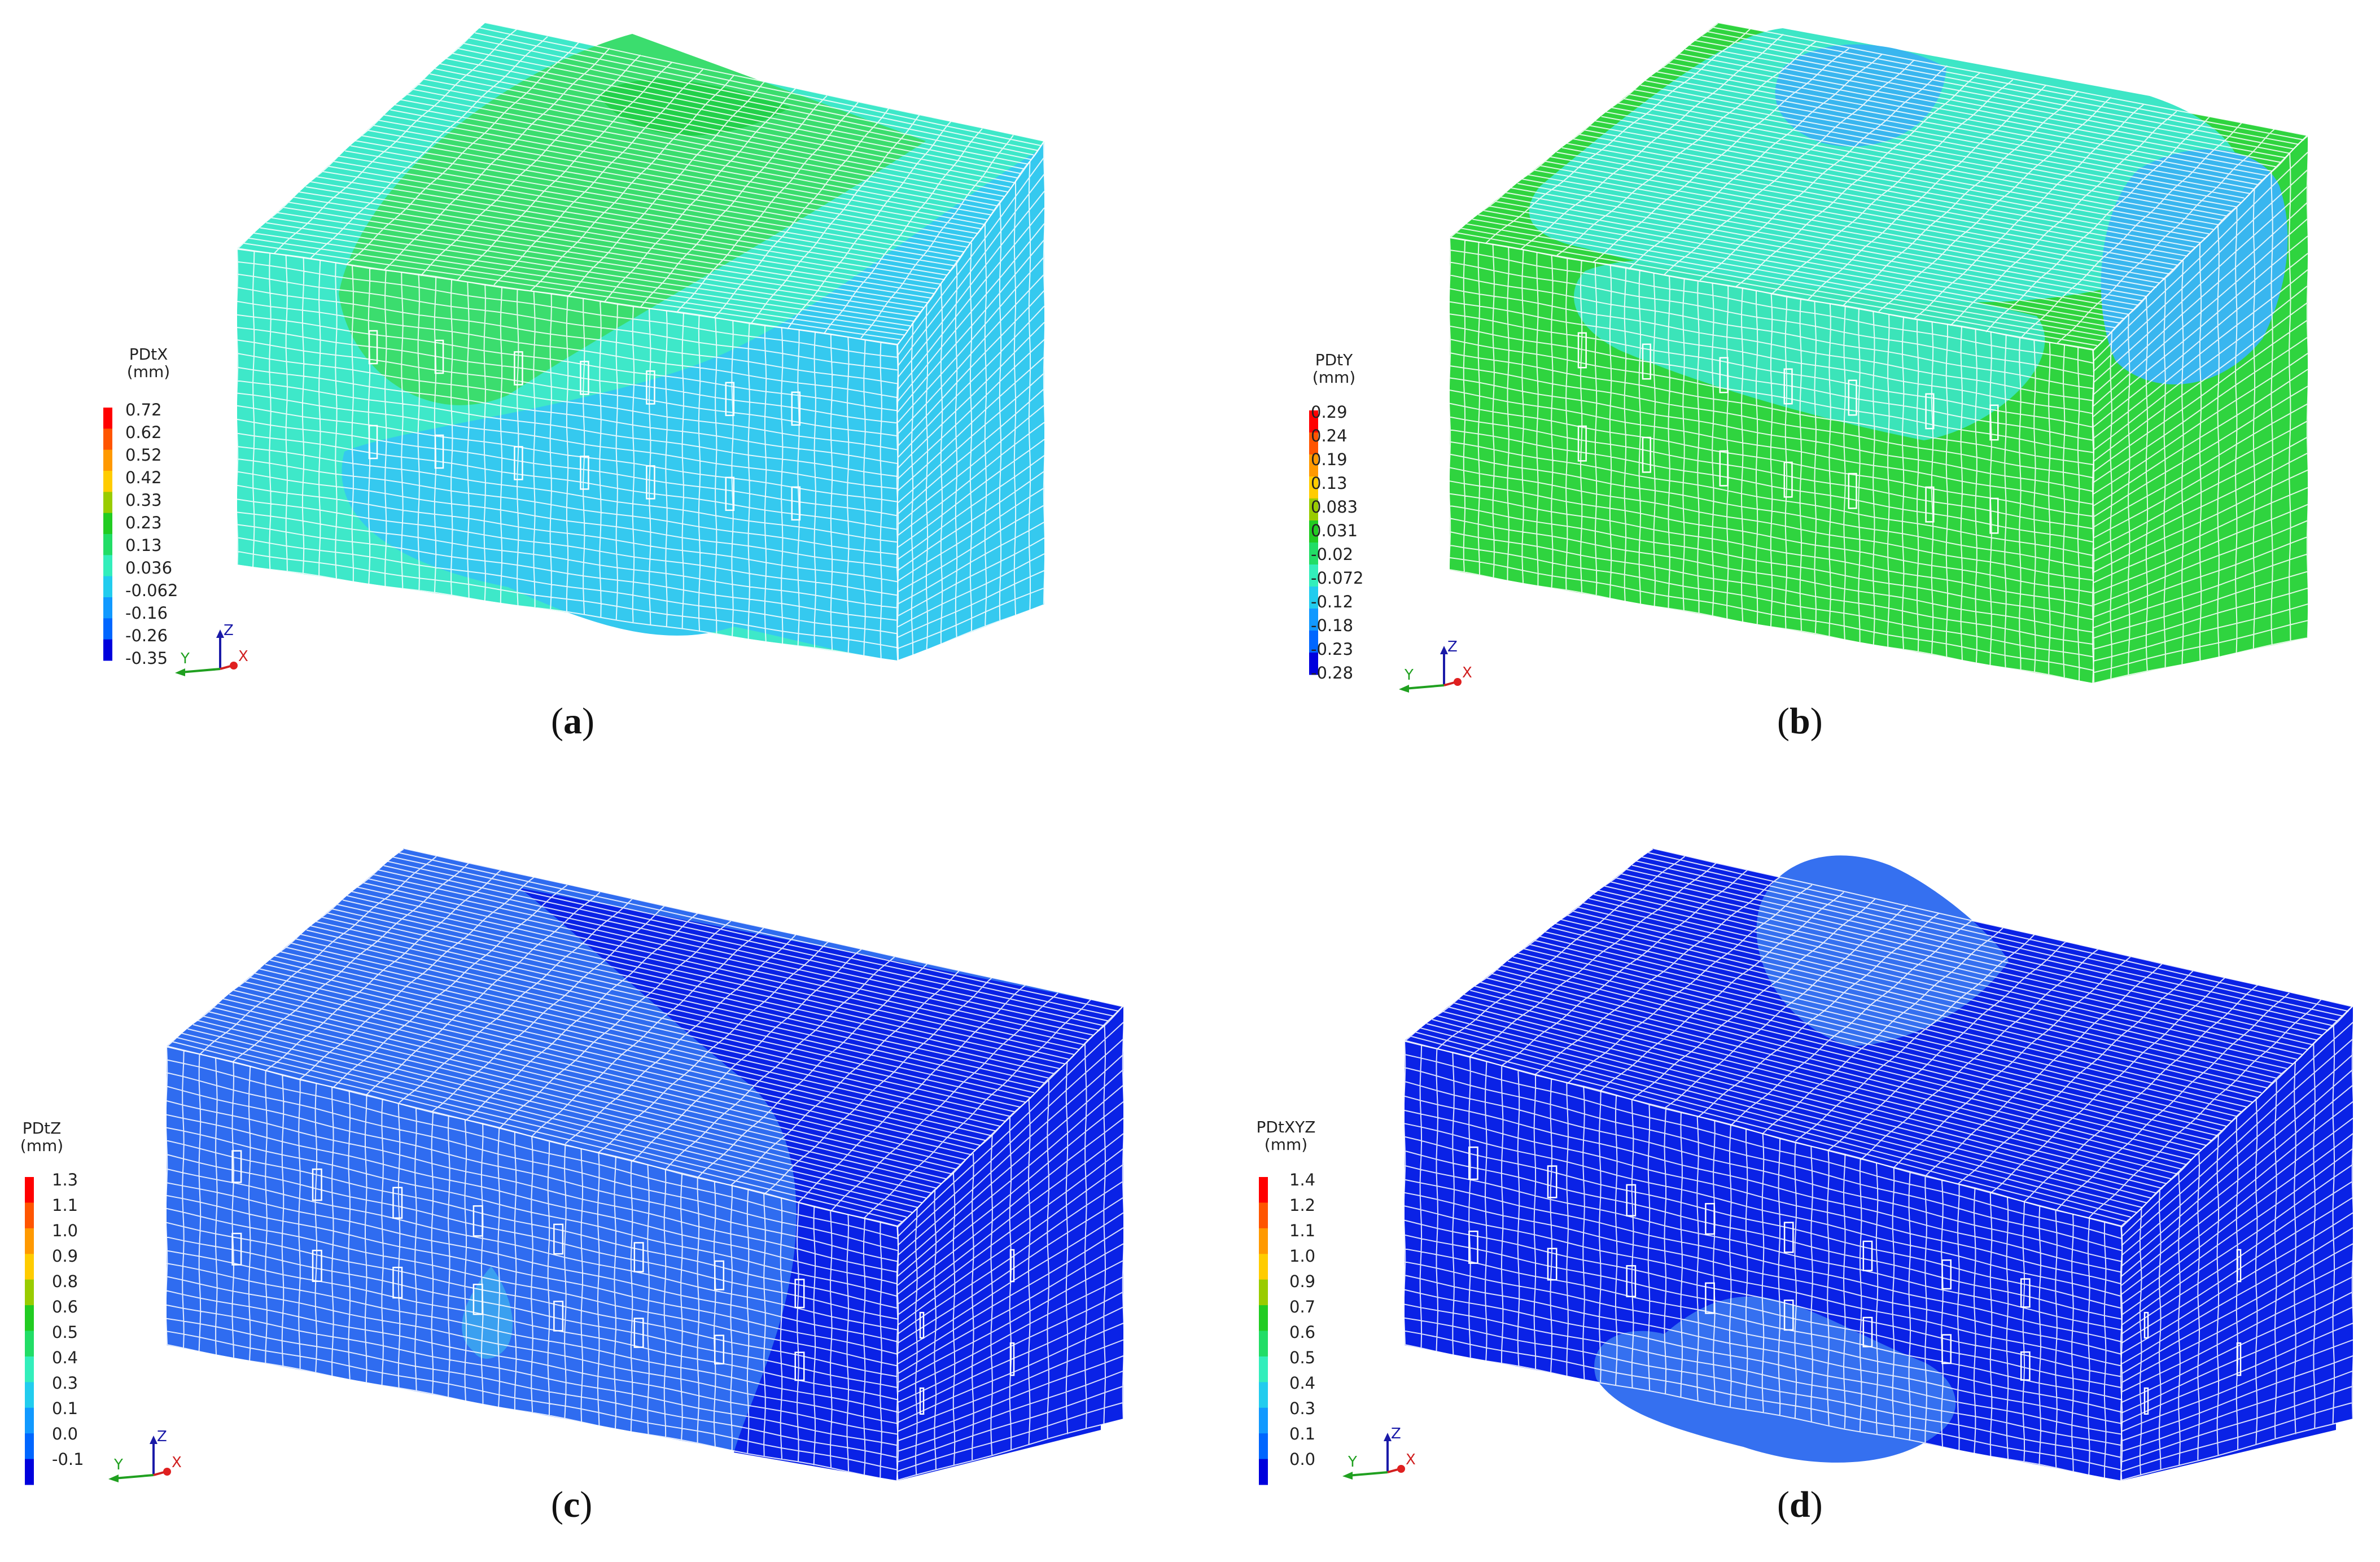 The height and width of the screenshot is (1562, 2380). I want to click on y-axis-label: Y, so click(118, 1465).